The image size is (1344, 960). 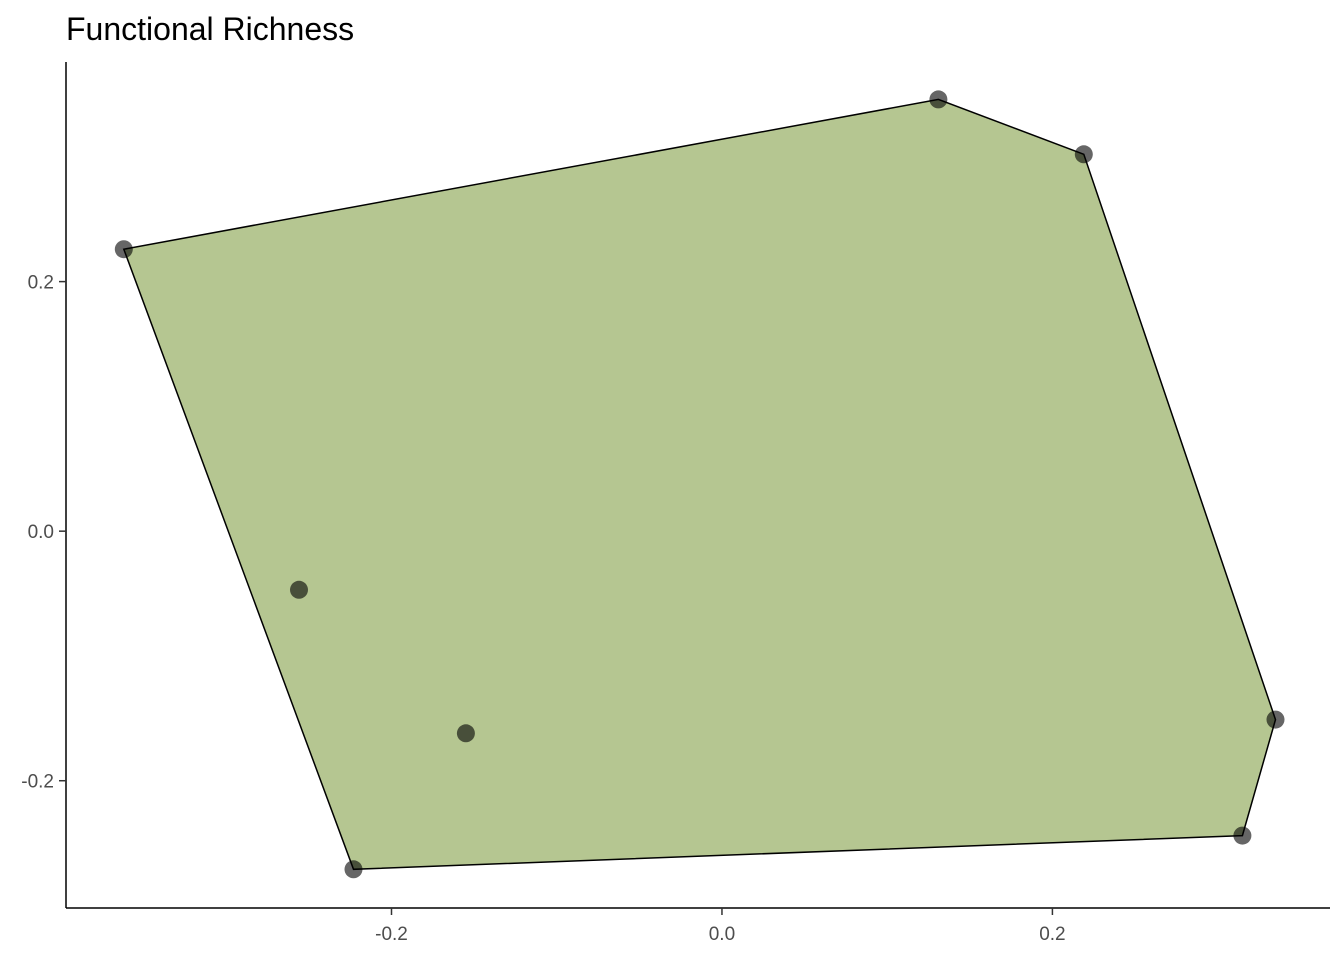 I want to click on y-tick-label: 0.2, so click(x=41, y=283).